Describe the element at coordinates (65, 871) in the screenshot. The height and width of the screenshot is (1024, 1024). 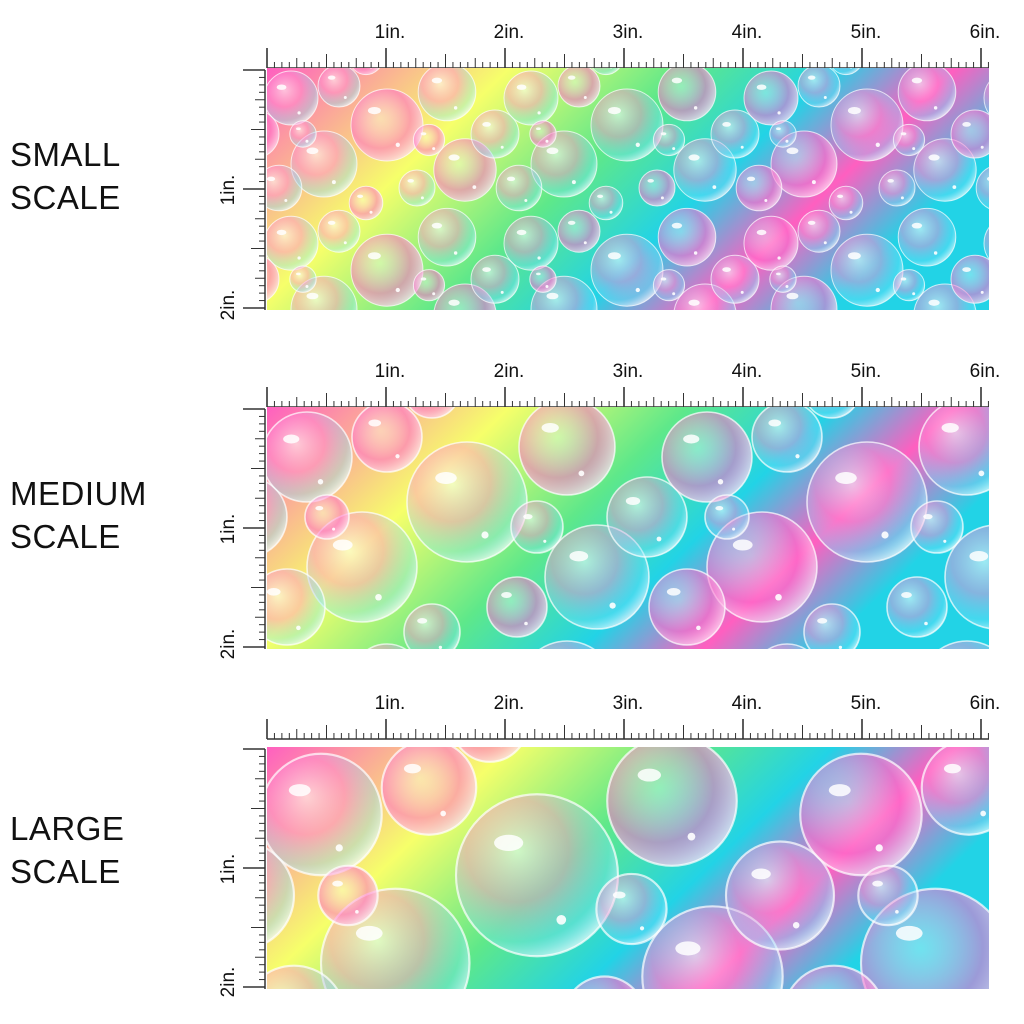
I see `large-scale-label-line2: SCALE` at that location.